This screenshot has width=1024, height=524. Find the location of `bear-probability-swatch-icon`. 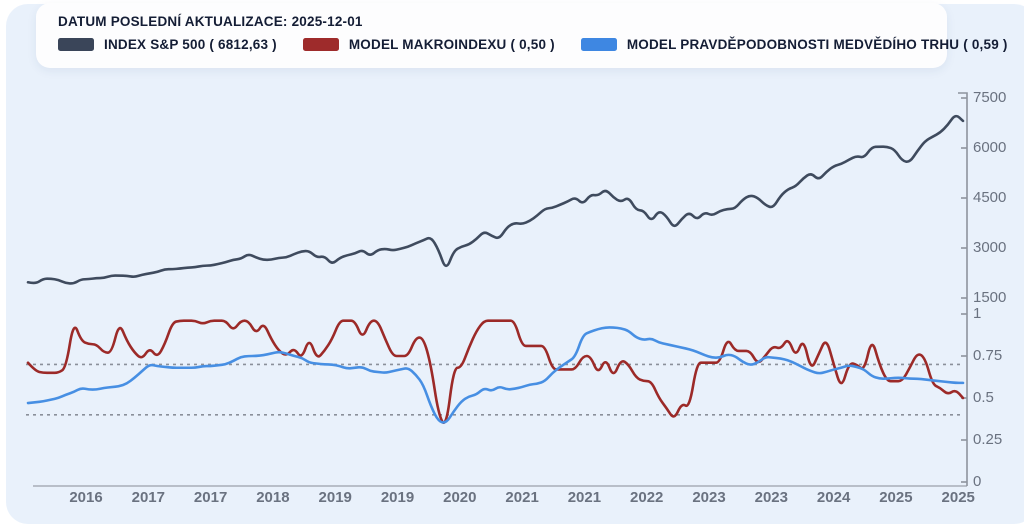

bear-probability-swatch-icon is located at coordinates (598, 44).